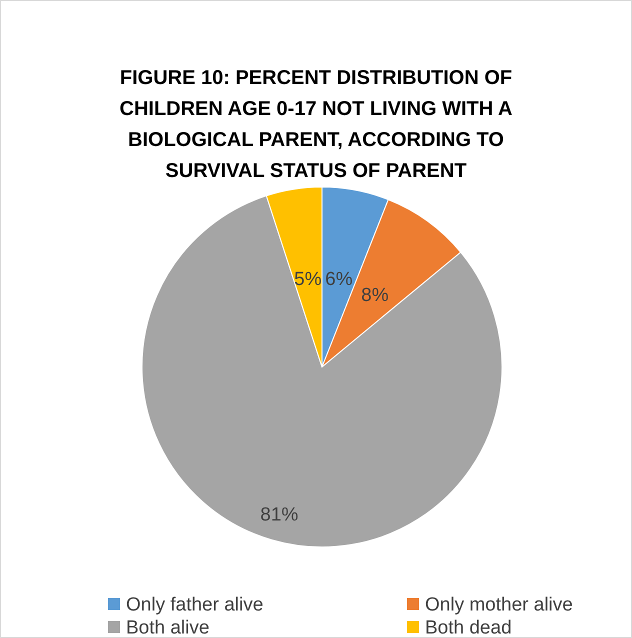 The height and width of the screenshot is (638, 632). I want to click on legend-label: Only mother alive, so click(499, 605).